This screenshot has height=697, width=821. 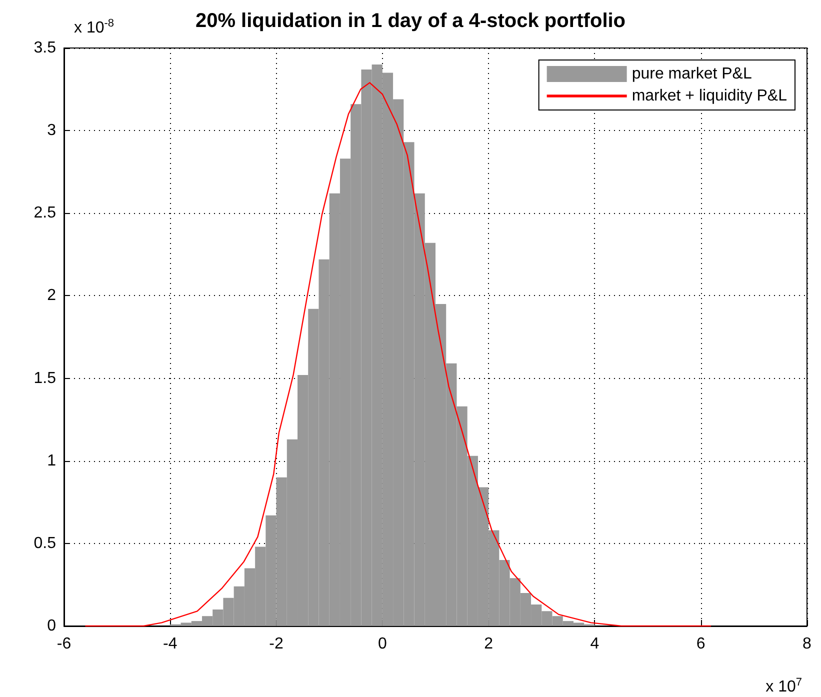 I want to click on x-tick-label: 4, so click(x=595, y=644).